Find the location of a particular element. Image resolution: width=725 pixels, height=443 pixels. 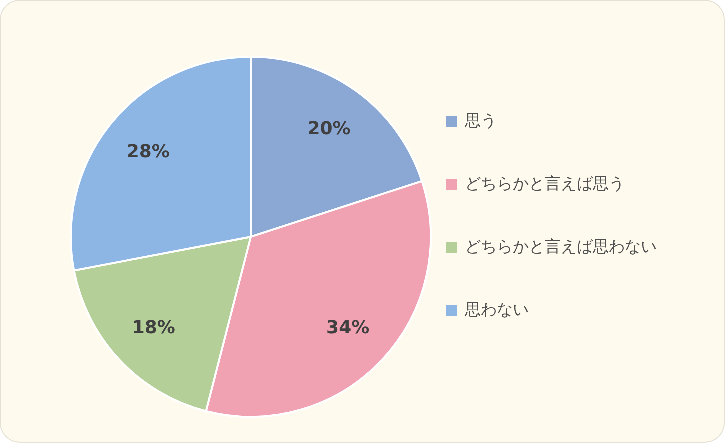

legend-label: どちらかと言えば思わない is located at coordinates (561, 247).